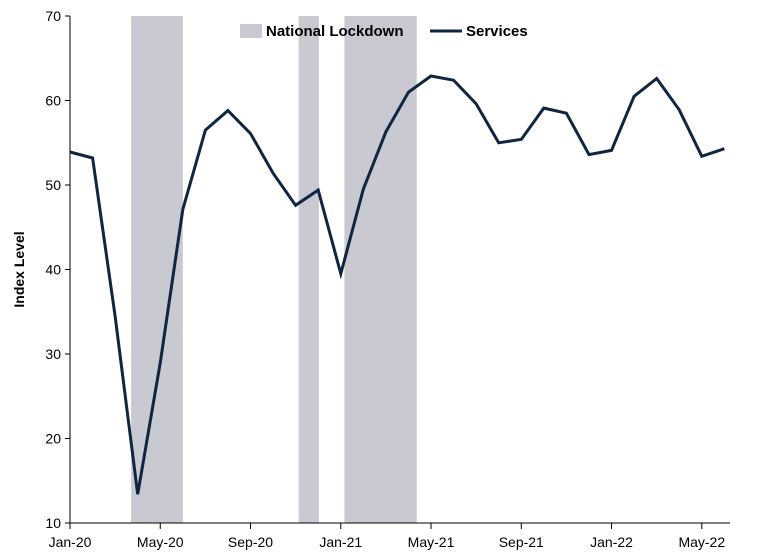  What do you see at coordinates (53, 16) in the screenshot?
I see `y-tick-label: 70` at bounding box center [53, 16].